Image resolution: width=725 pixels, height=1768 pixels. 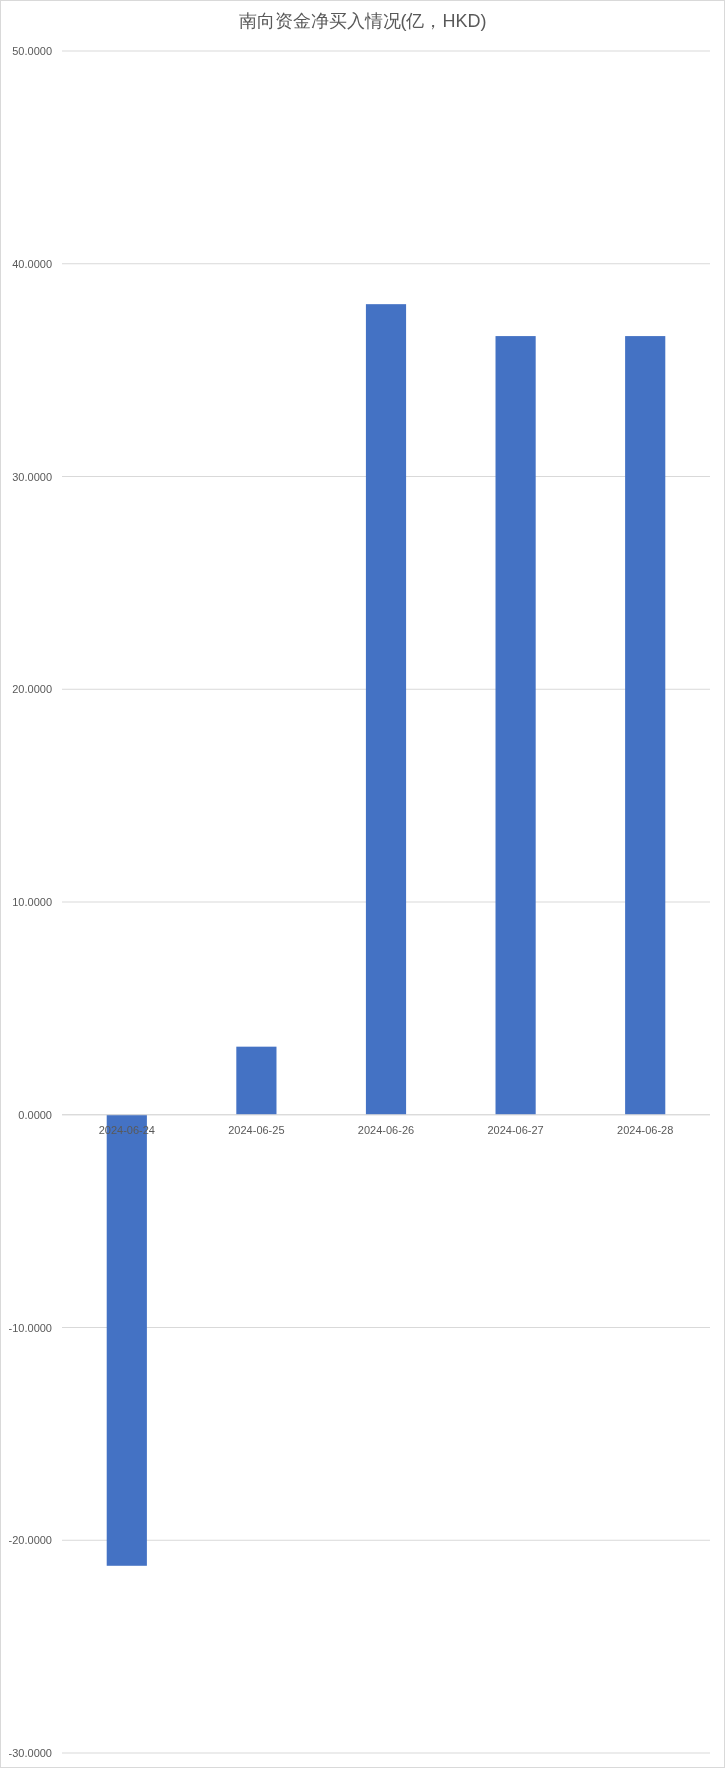 What do you see at coordinates (386, 1129) in the screenshot?
I see `x-tick-label: 2024-06-26` at bounding box center [386, 1129].